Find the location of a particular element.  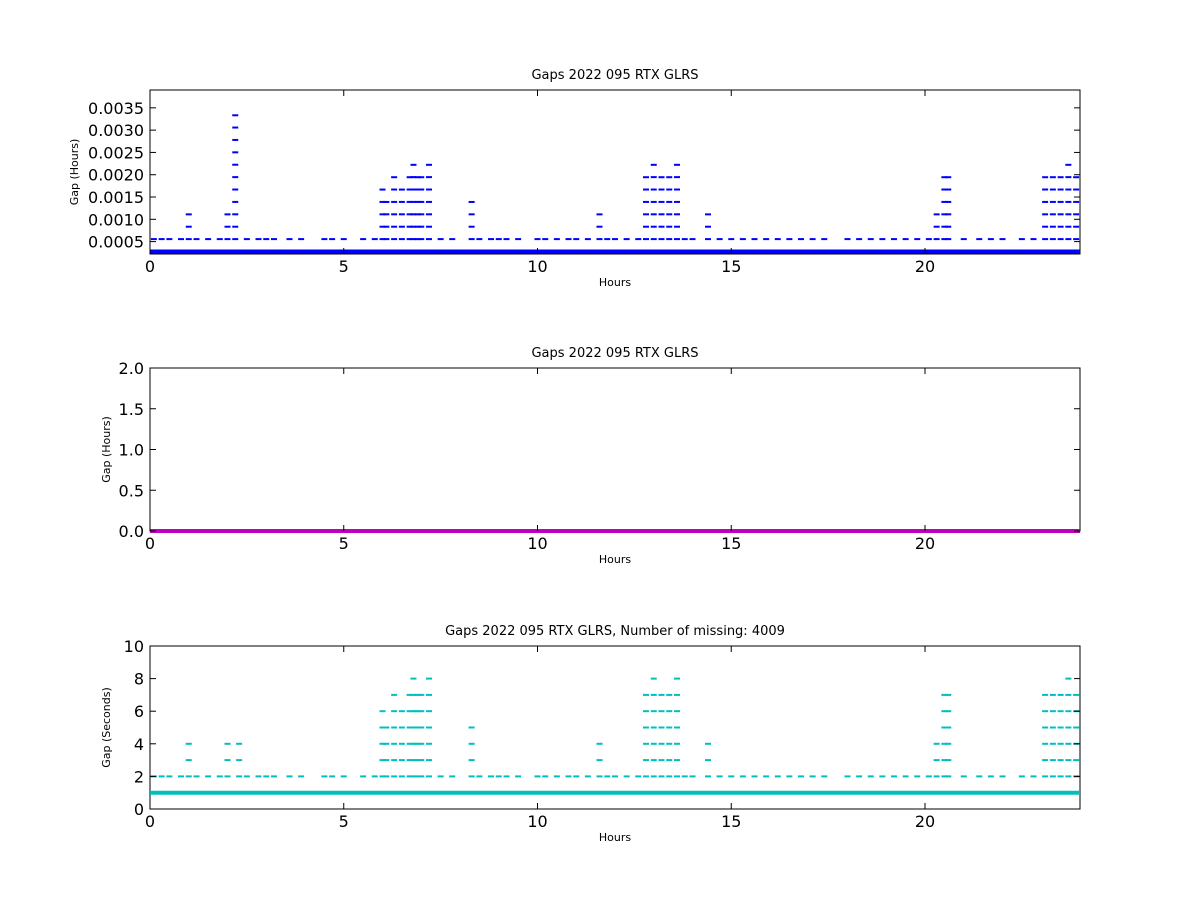

y-tick-label: 1.0 is located at coordinates (131, 450).